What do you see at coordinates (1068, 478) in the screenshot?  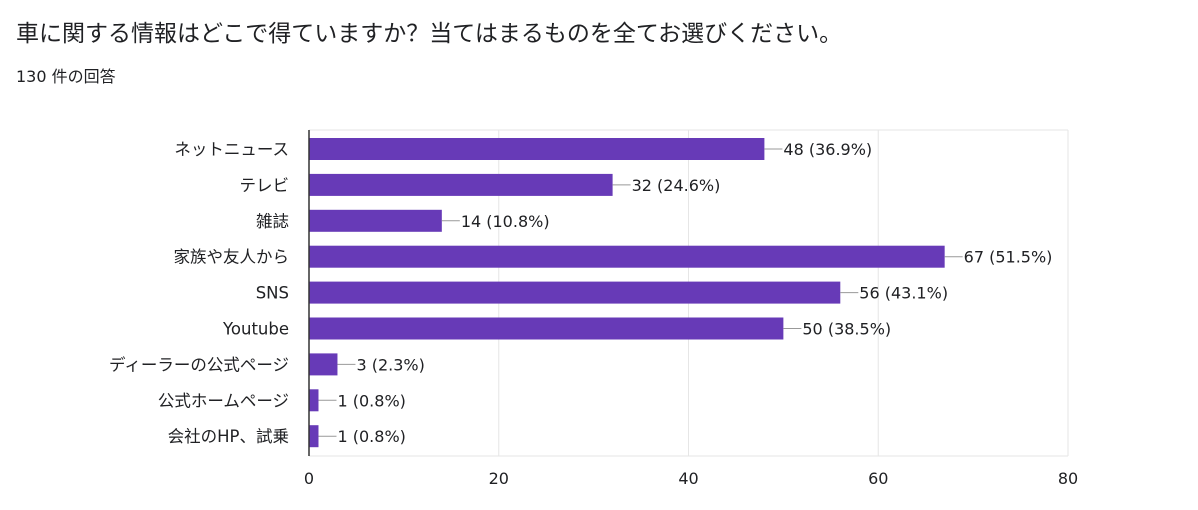 I see `x-tick-label: 80` at bounding box center [1068, 478].